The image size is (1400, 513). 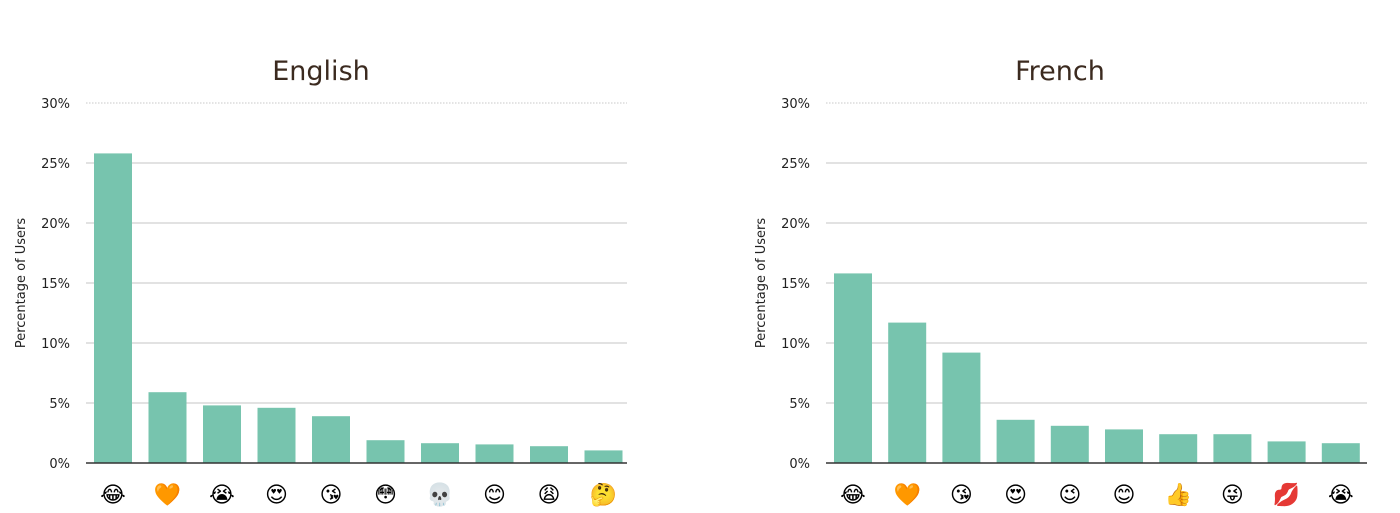 What do you see at coordinates (549, 495) in the screenshot?
I see `x-tick-label: 😩` at bounding box center [549, 495].